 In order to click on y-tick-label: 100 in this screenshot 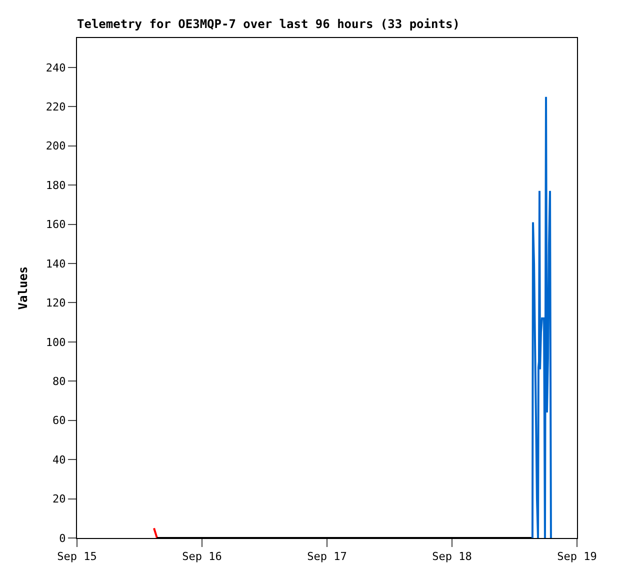, I will do `click(56, 342)`.